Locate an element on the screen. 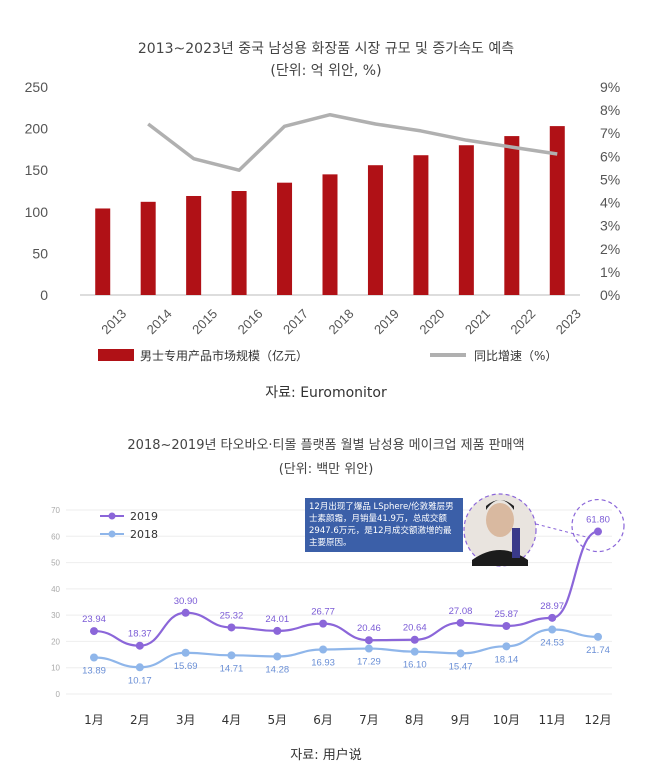 Image resolution: width=652 pixels, height=780 pixels. data-label-2018: 16.93 is located at coordinates (323, 662).